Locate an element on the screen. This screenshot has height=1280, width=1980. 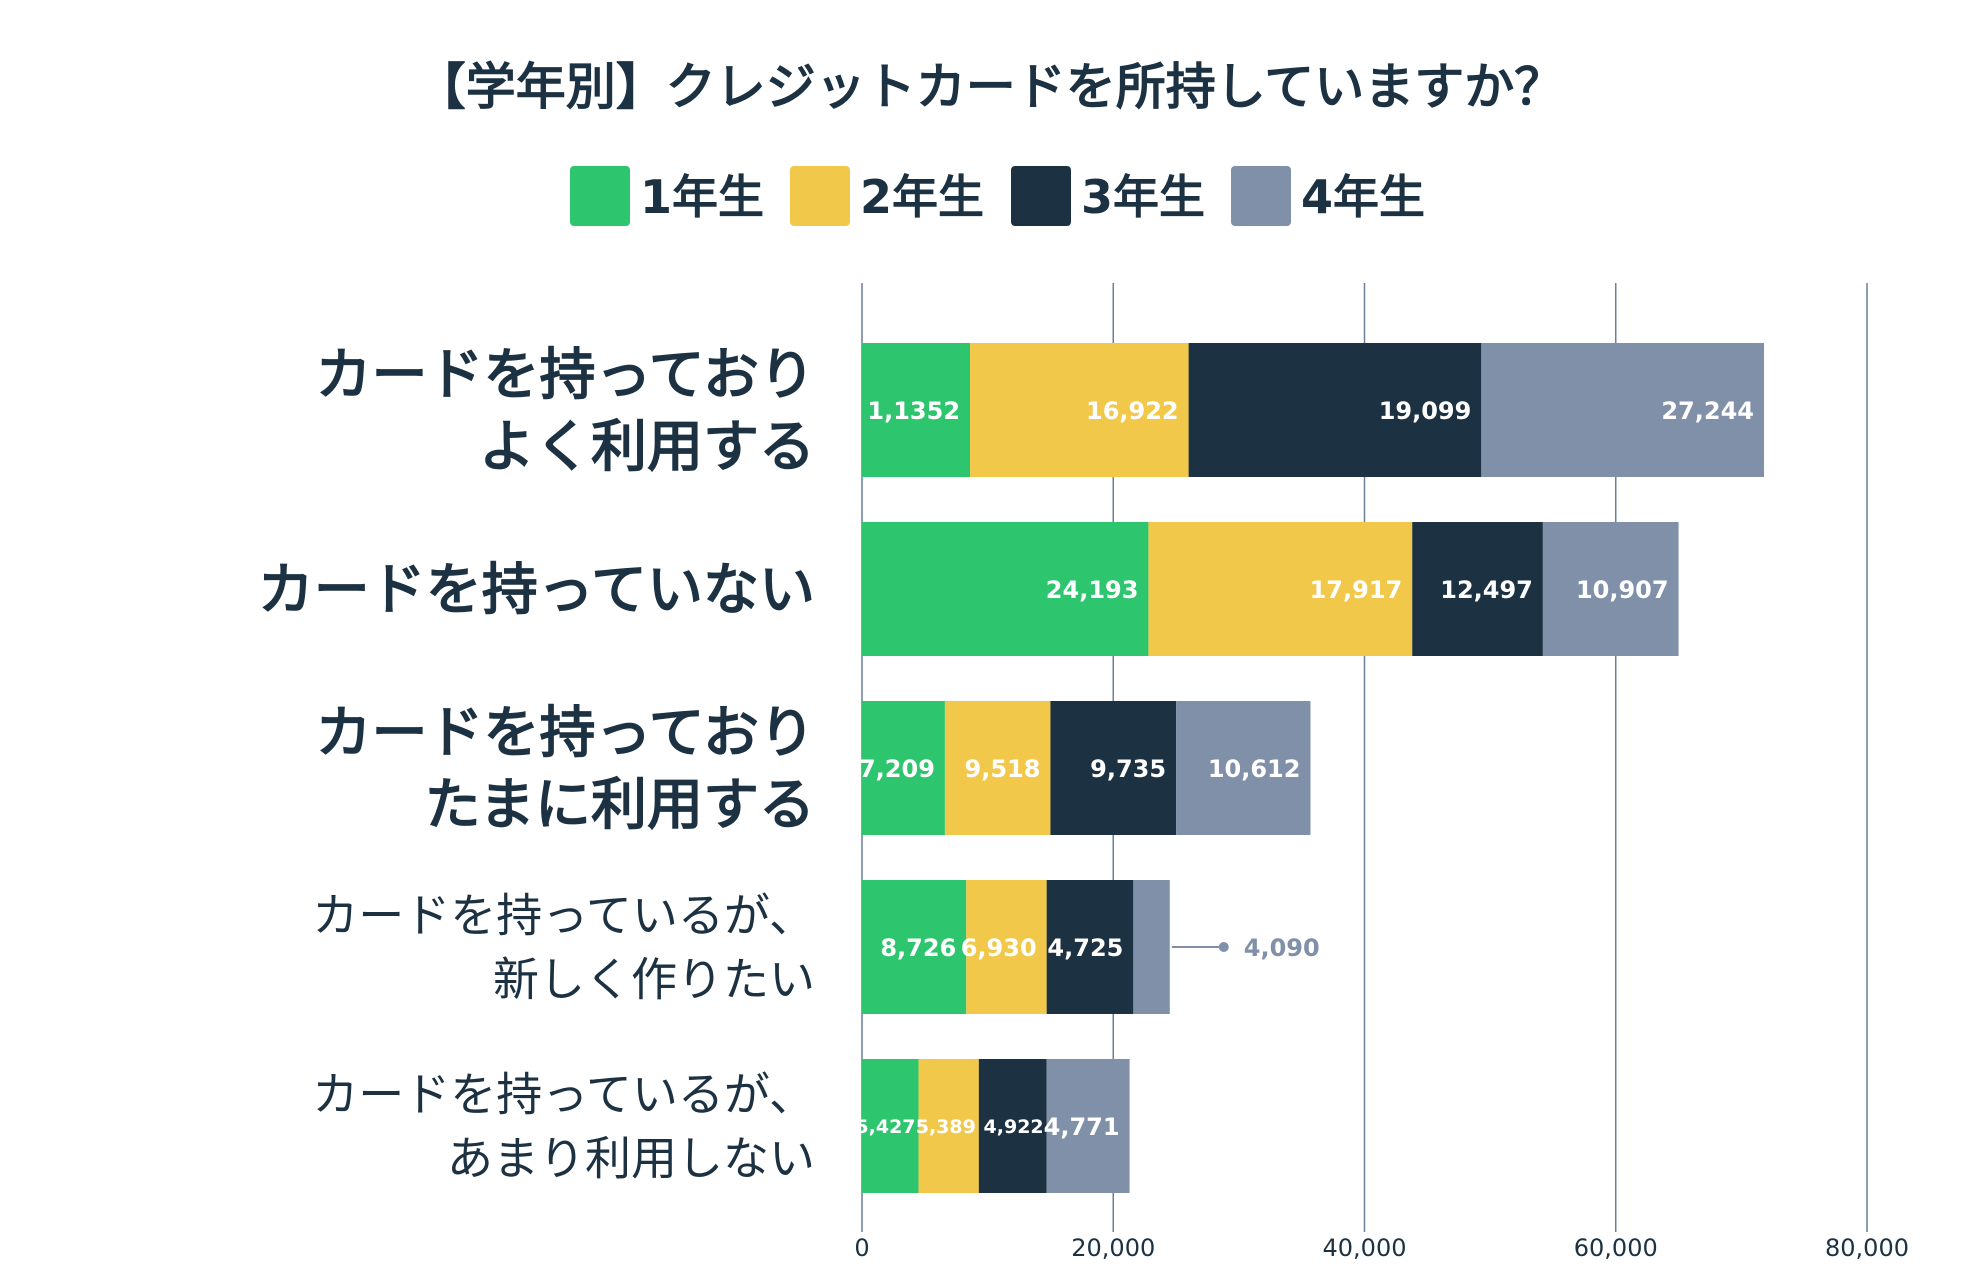
category-label: たまに利用する is located at coordinates (620, 805).